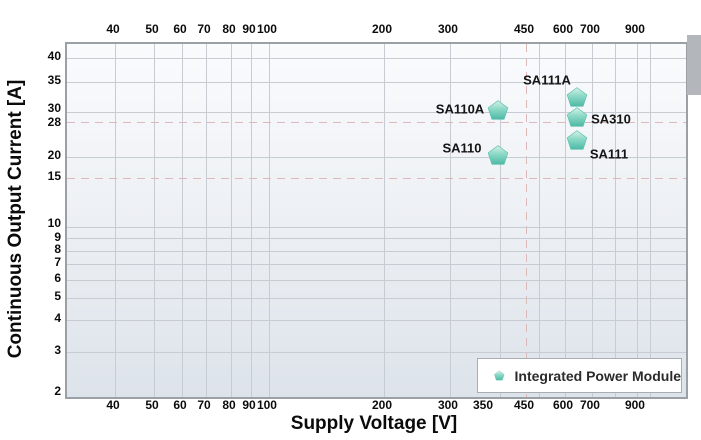 Image resolution: width=701 pixels, height=440 pixels. Describe the element at coordinates (589, 29) in the screenshot. I see `x-tick-label-top: 700` at that location.